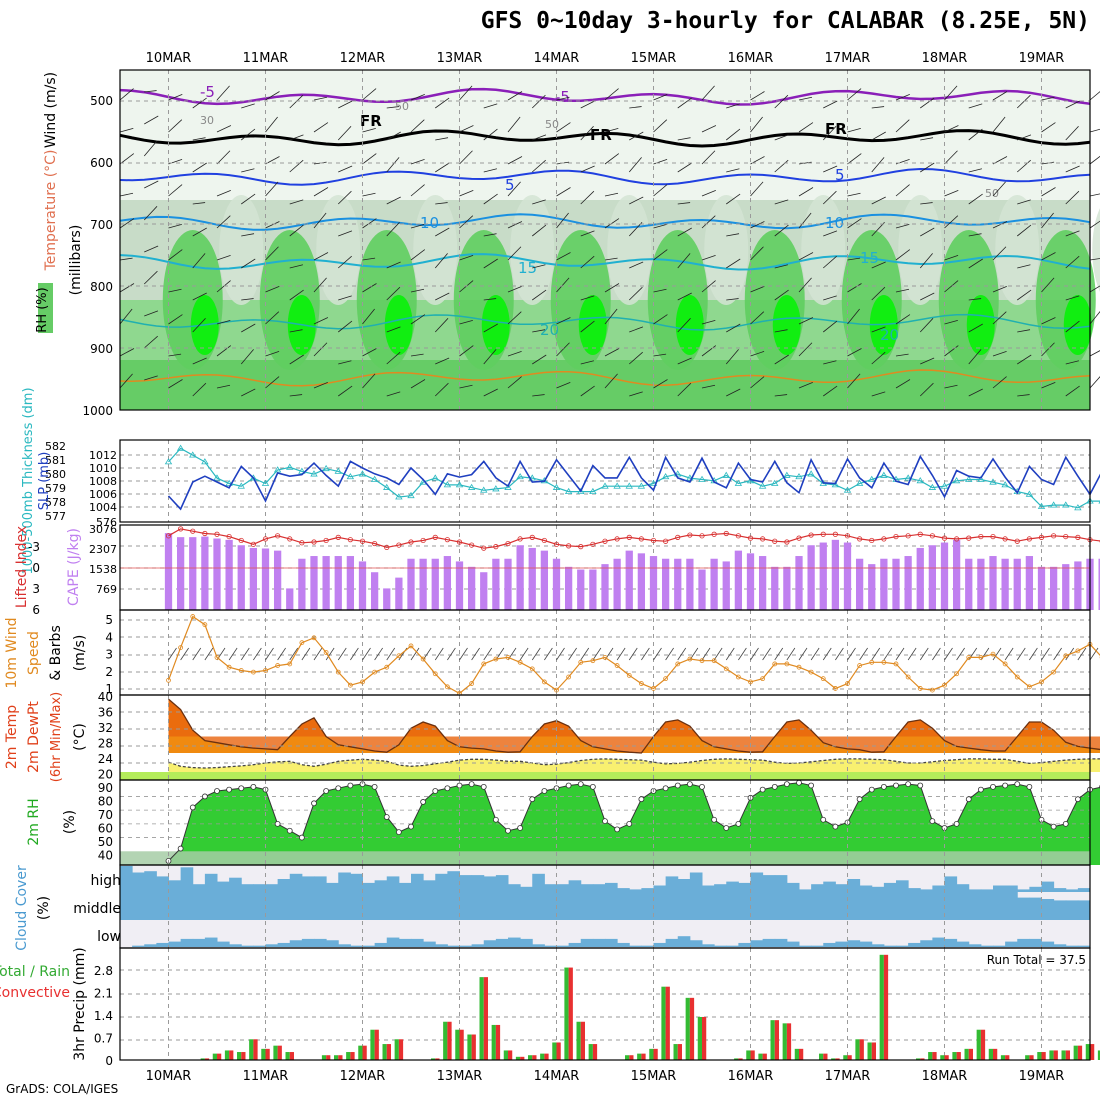  What do you see at coordinates (109, 937) in the screenshot?
I see `cloud-level-low: low` at bounding box center [109, 937].